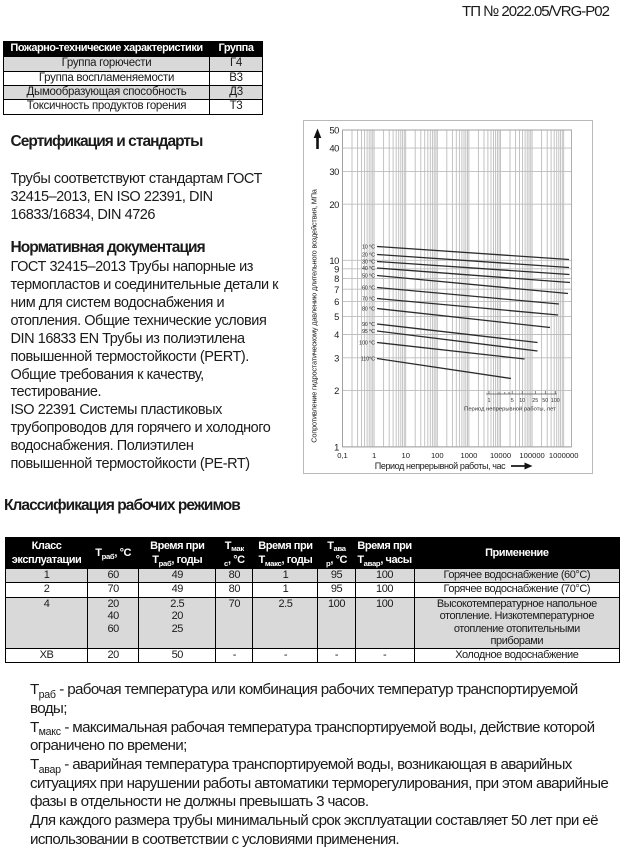 The image size is (625, 854). What do you see at coordinates (531, 455) in the screenshot?
I see `svg-text: 100000` at bounding box center [531, 455].